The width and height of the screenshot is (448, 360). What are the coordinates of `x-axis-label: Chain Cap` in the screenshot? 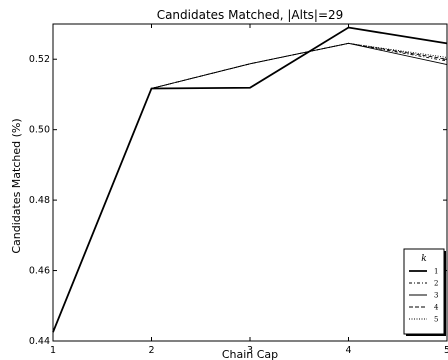 It's located at (250, 354).